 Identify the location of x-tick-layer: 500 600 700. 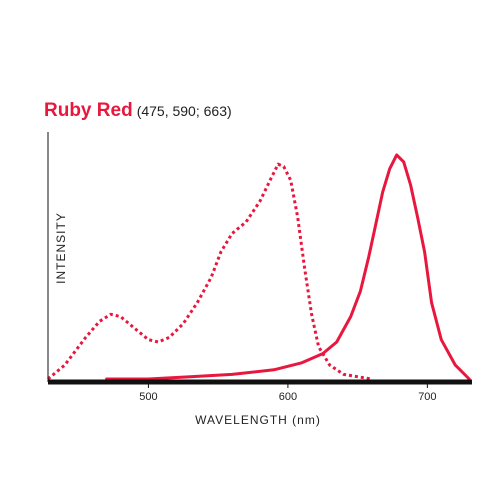
(288, 392).